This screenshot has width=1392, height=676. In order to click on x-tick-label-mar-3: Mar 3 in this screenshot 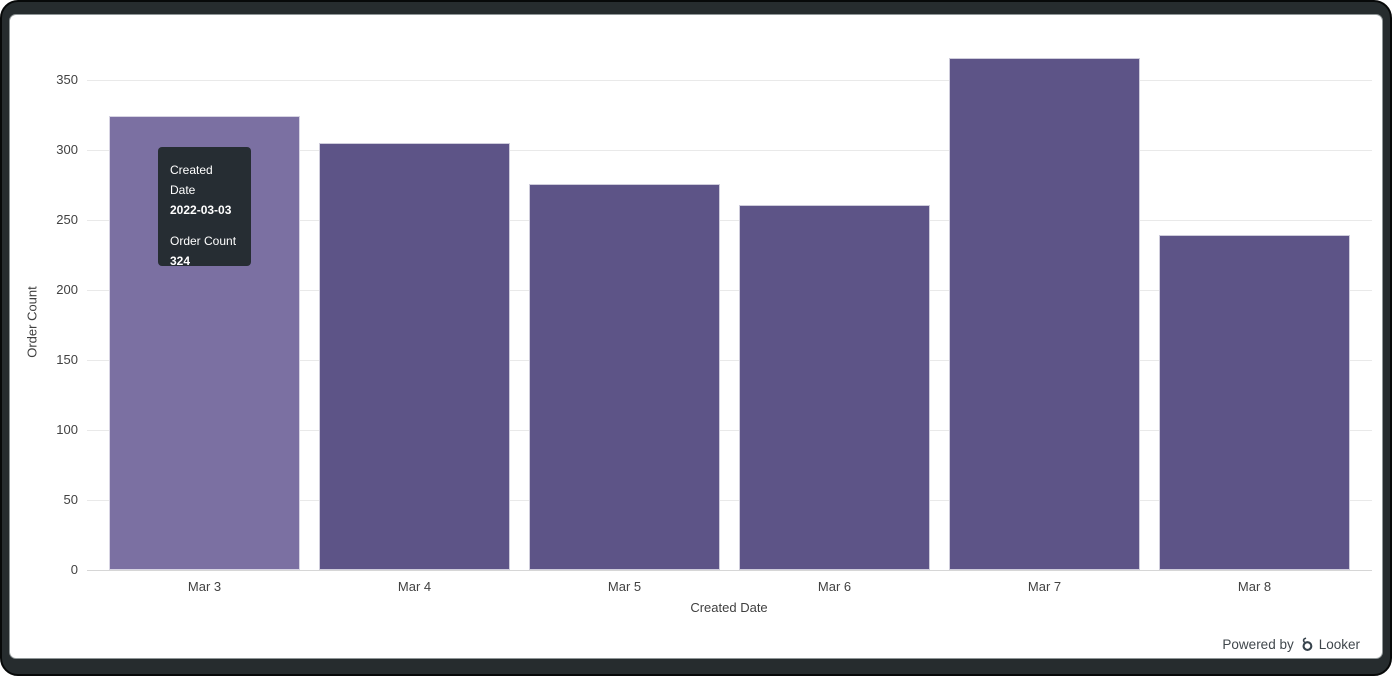, I will do `click(204, 586)`.